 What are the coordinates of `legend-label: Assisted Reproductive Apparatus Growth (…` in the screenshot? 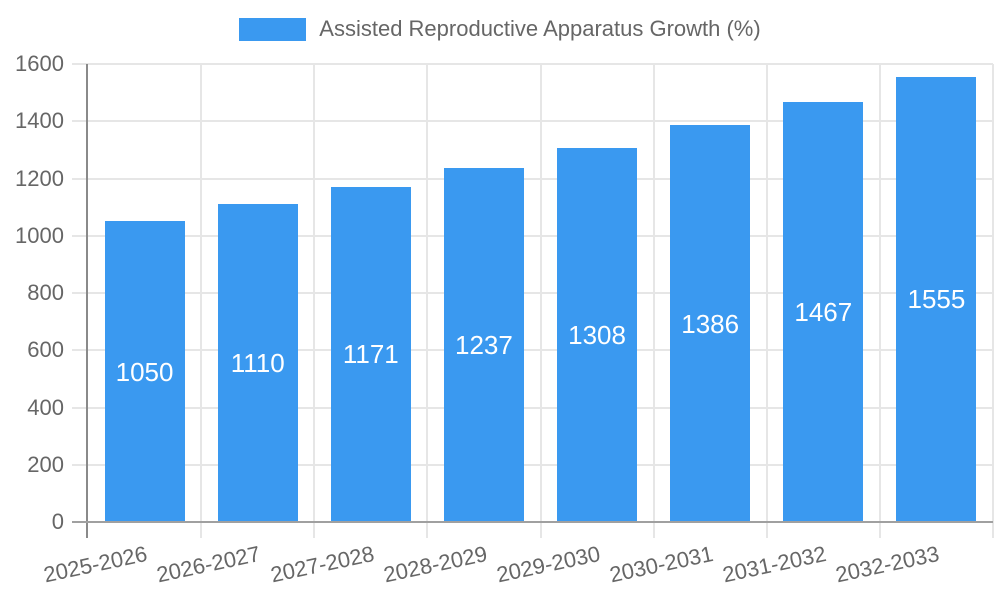 It's located at (540, 28).